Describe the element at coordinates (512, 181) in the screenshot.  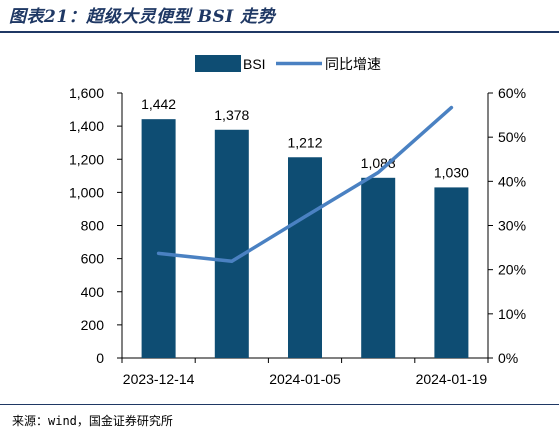
I see `right-y-tick-label: 40%` at that location.